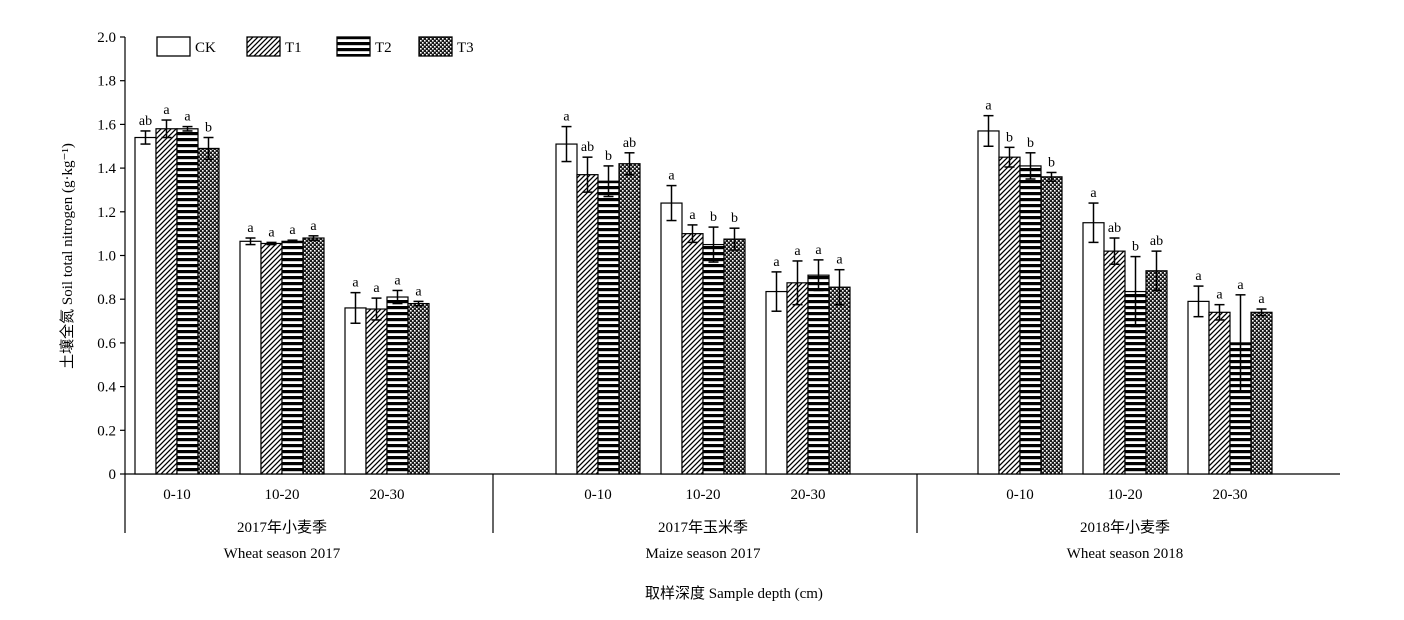  Describe the element at coordinates (113, 475) in the screenshot. I see `y-tick-label: 0` at that location.